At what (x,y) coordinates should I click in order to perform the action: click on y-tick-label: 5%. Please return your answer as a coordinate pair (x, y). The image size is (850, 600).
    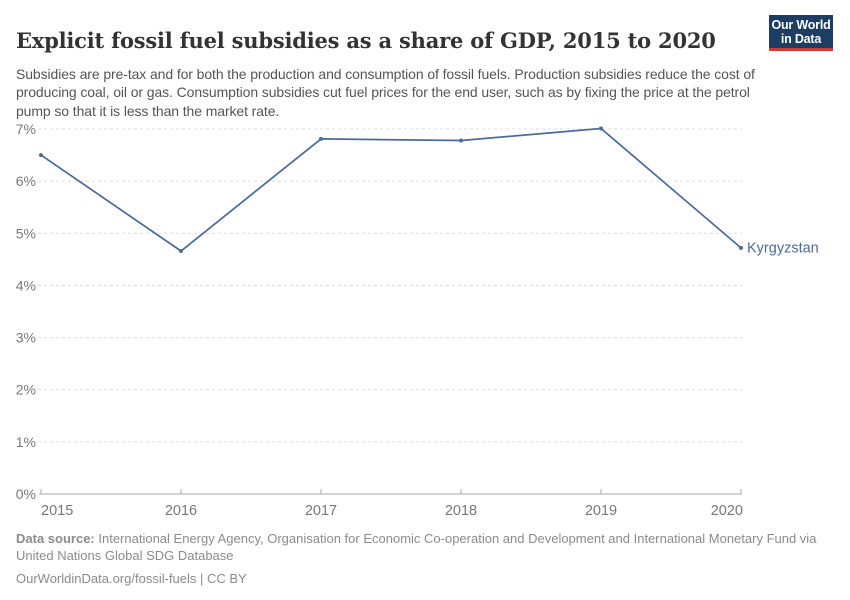
    Looking at the image, I should click on (26, 233).